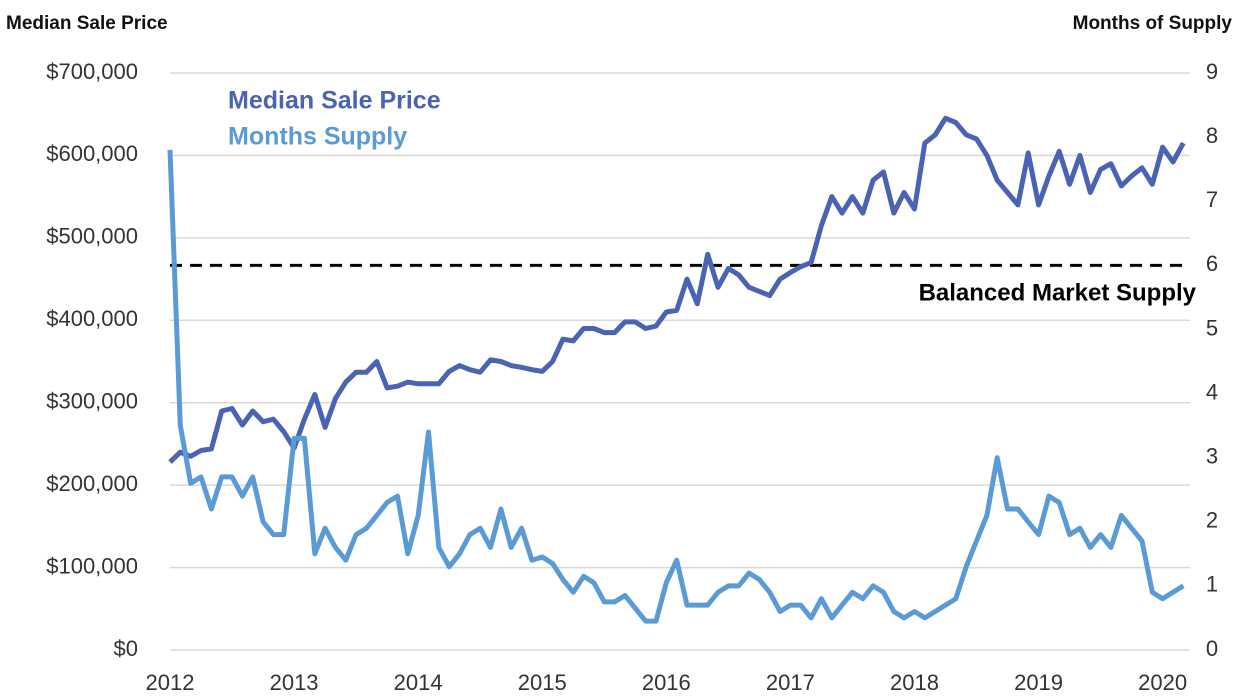 The height and width of the screenshot is (698, 1241). I want to click on y-tick-label: $200,000, so click(92, 483).